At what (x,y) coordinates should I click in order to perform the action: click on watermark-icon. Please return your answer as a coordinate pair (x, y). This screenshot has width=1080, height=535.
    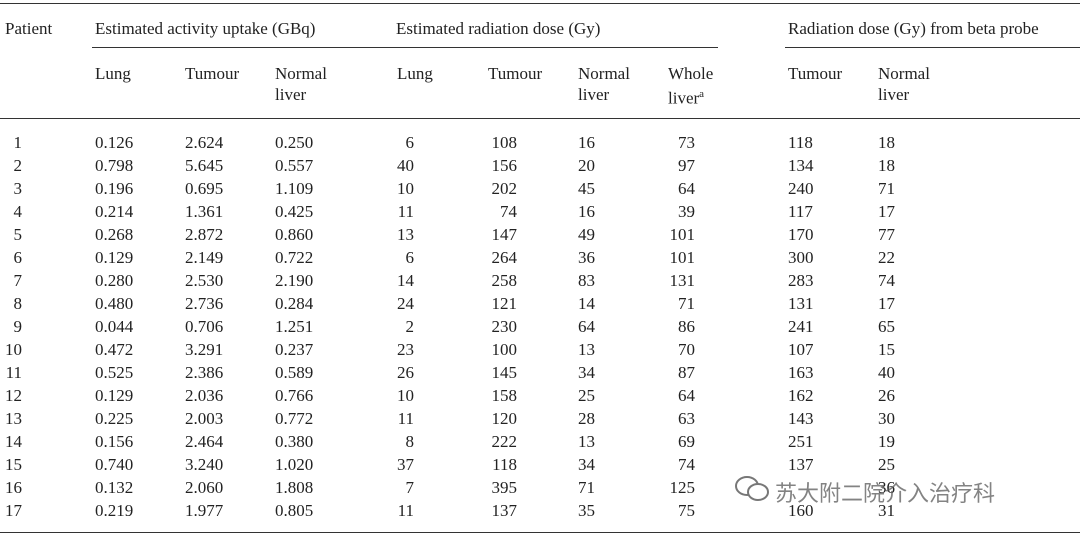
    Looking at the image, I should click on (752, 488).